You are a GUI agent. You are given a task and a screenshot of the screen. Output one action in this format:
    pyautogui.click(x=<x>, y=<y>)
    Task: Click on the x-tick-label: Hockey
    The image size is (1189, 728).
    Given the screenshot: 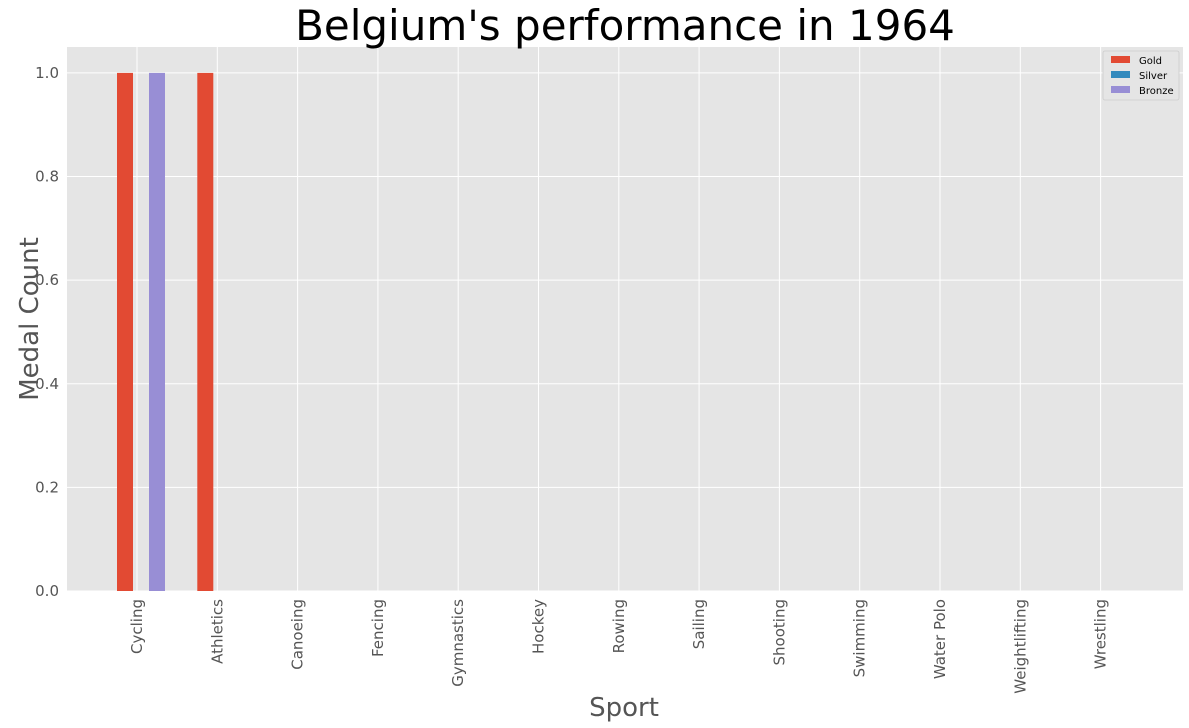 What is the action you would take?
    pyautogui.click(x=539, y=626)
    